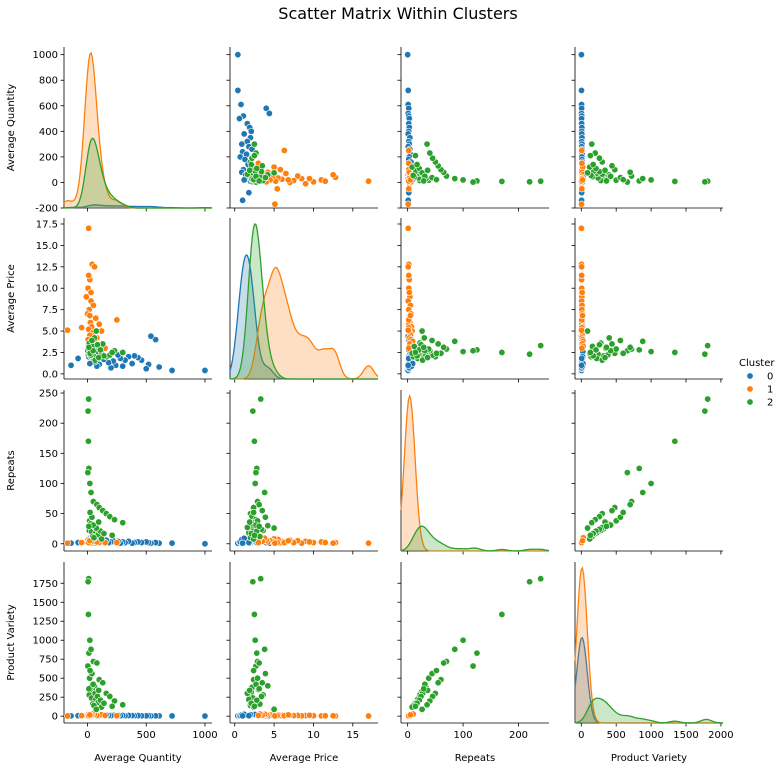 The height and width of the screenshot is (770, 782). I want to click on legend-label-cluster-2: 2, so click(770, 403).